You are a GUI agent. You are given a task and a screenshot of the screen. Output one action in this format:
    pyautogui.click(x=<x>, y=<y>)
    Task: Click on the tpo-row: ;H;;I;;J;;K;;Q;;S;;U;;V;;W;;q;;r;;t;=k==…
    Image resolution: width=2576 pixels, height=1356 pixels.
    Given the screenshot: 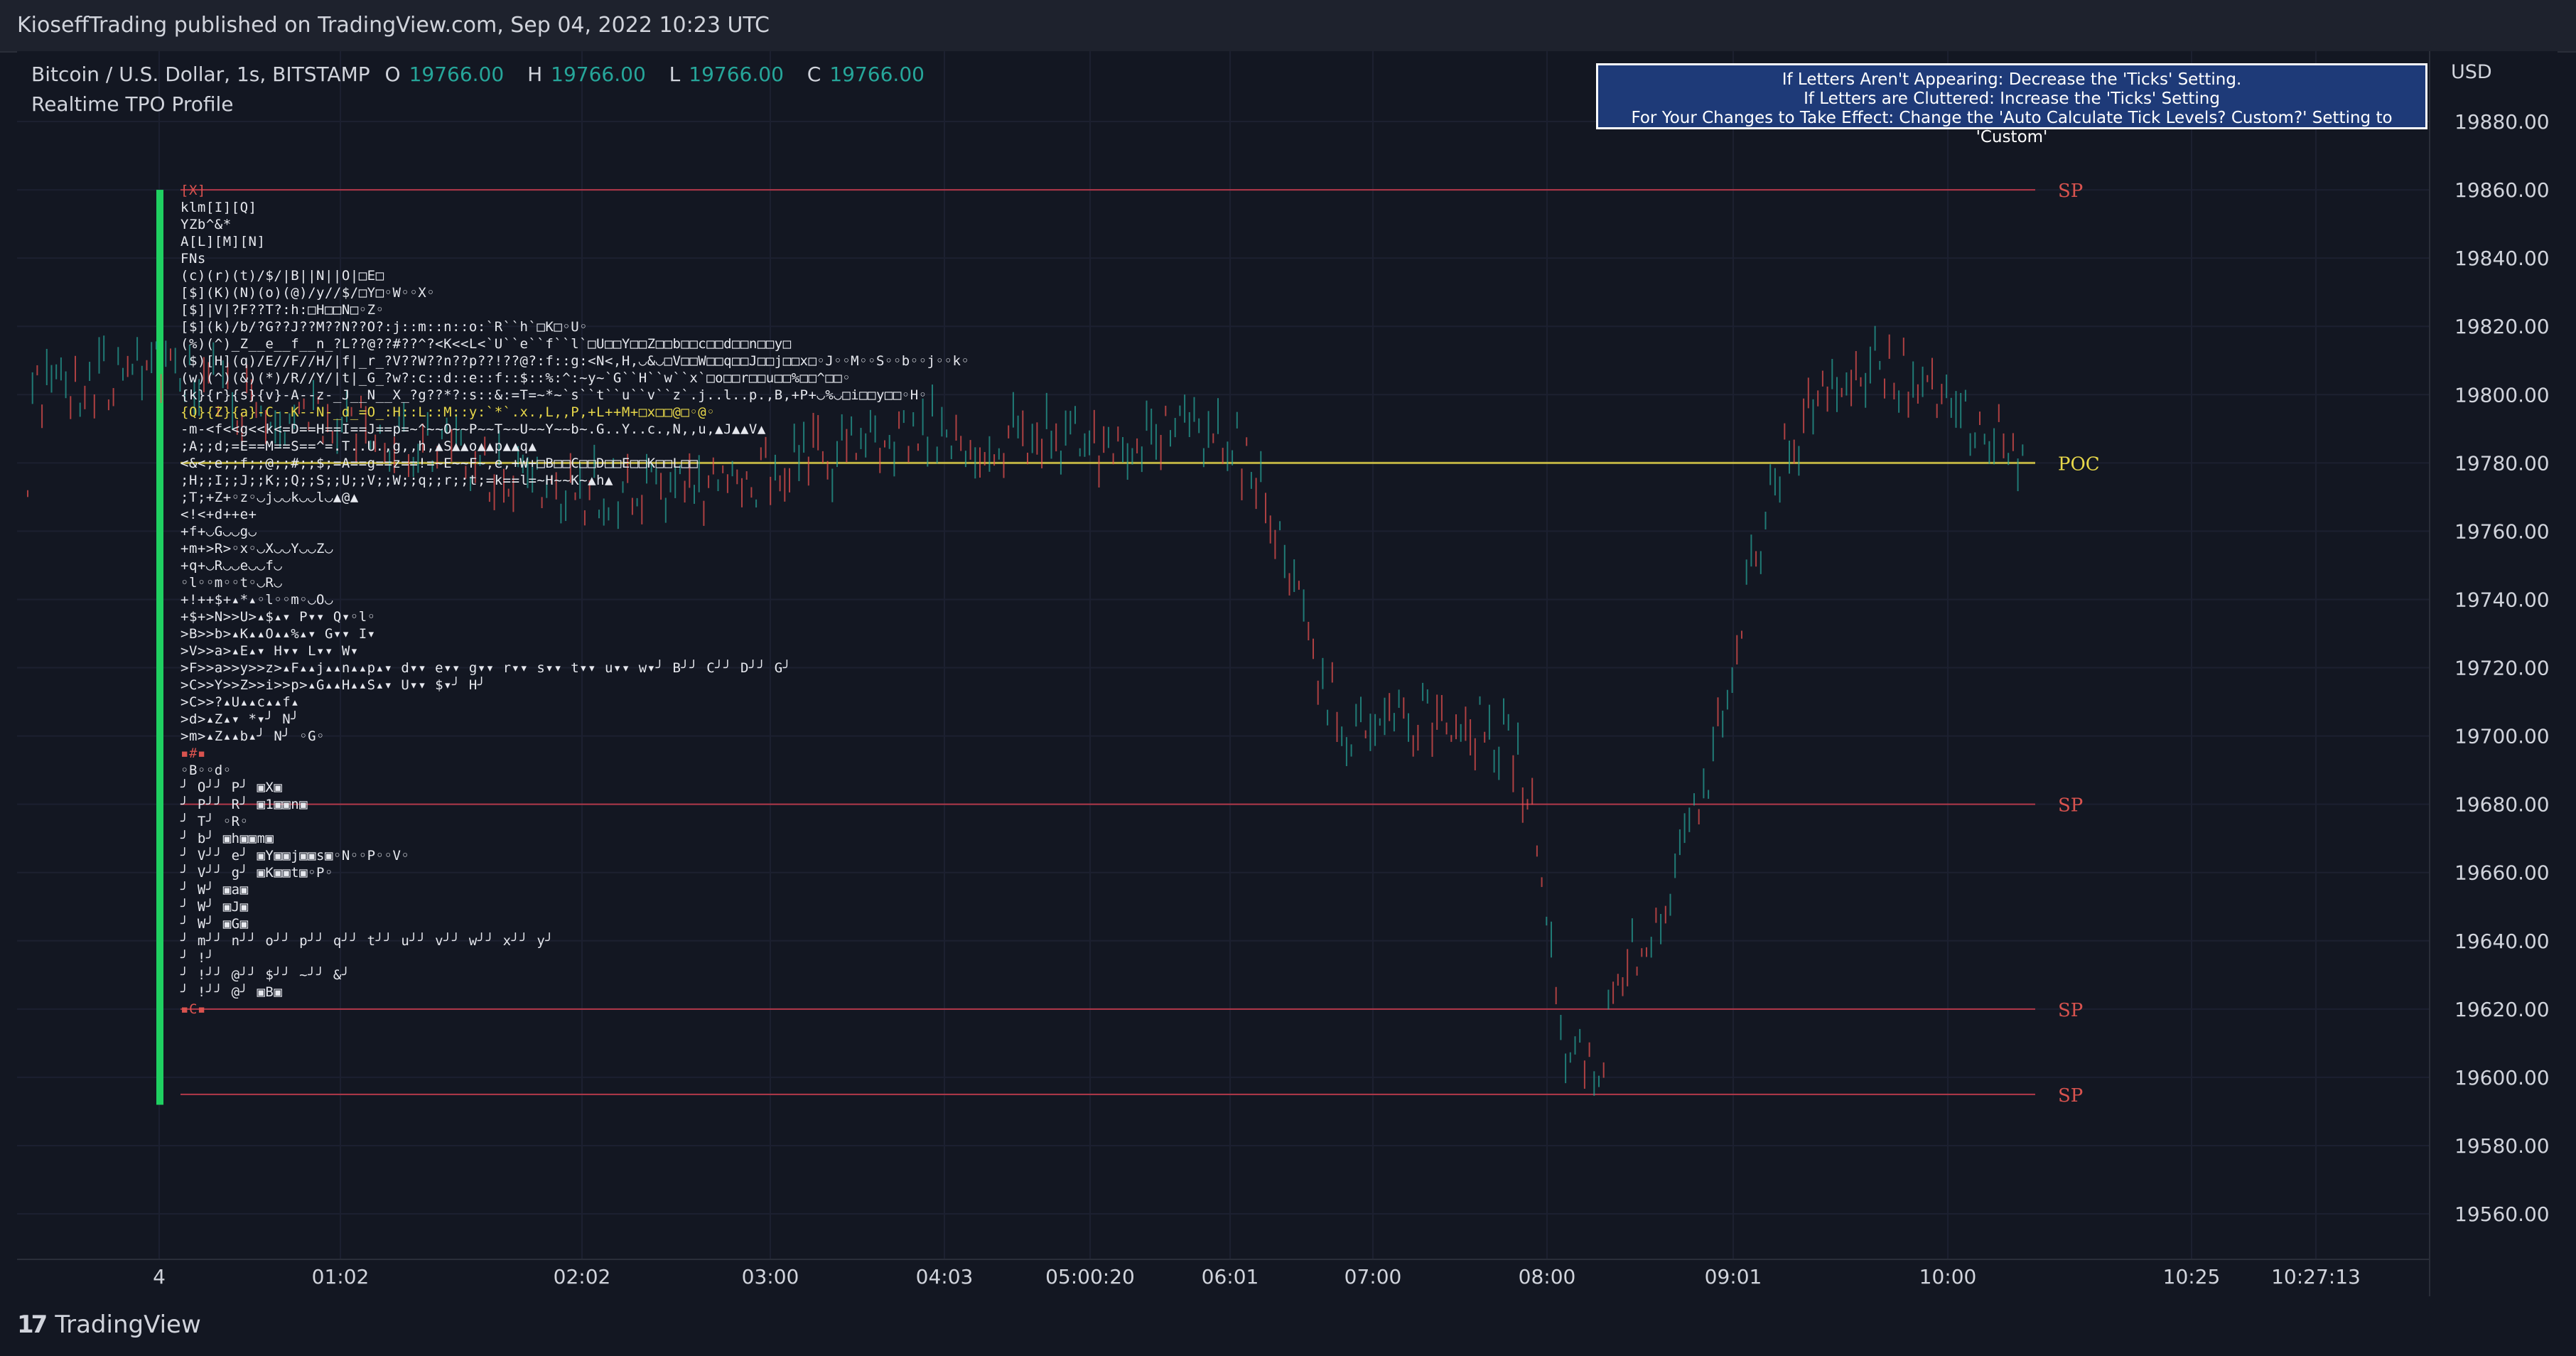 What is the action you would take?
    pyautogui.click(x=396, y=480)
    